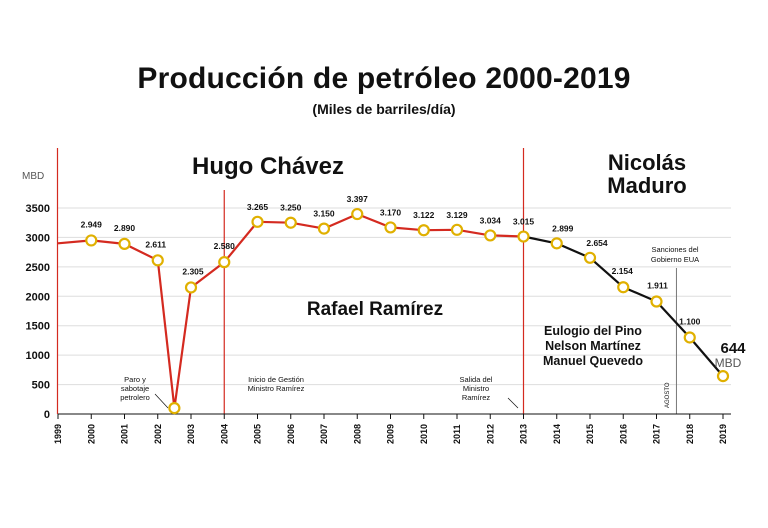 This screenshot has width=768, height=528. I want to click on salida-leader, so click(513, 403).